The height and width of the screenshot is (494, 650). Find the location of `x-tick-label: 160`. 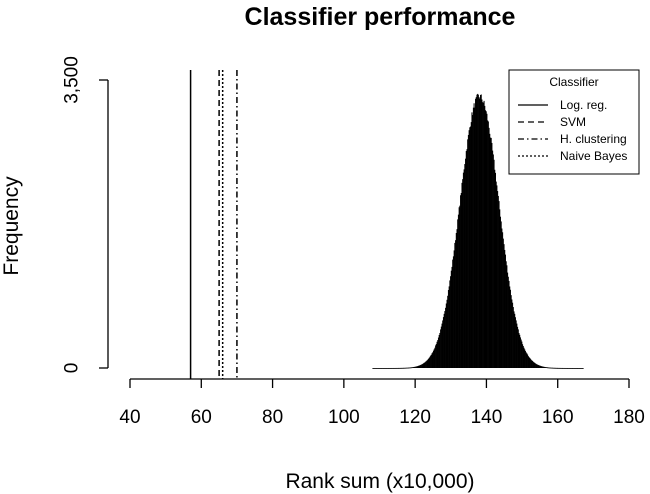

x-tick-label: 160 is located at coordinates (558, 417).